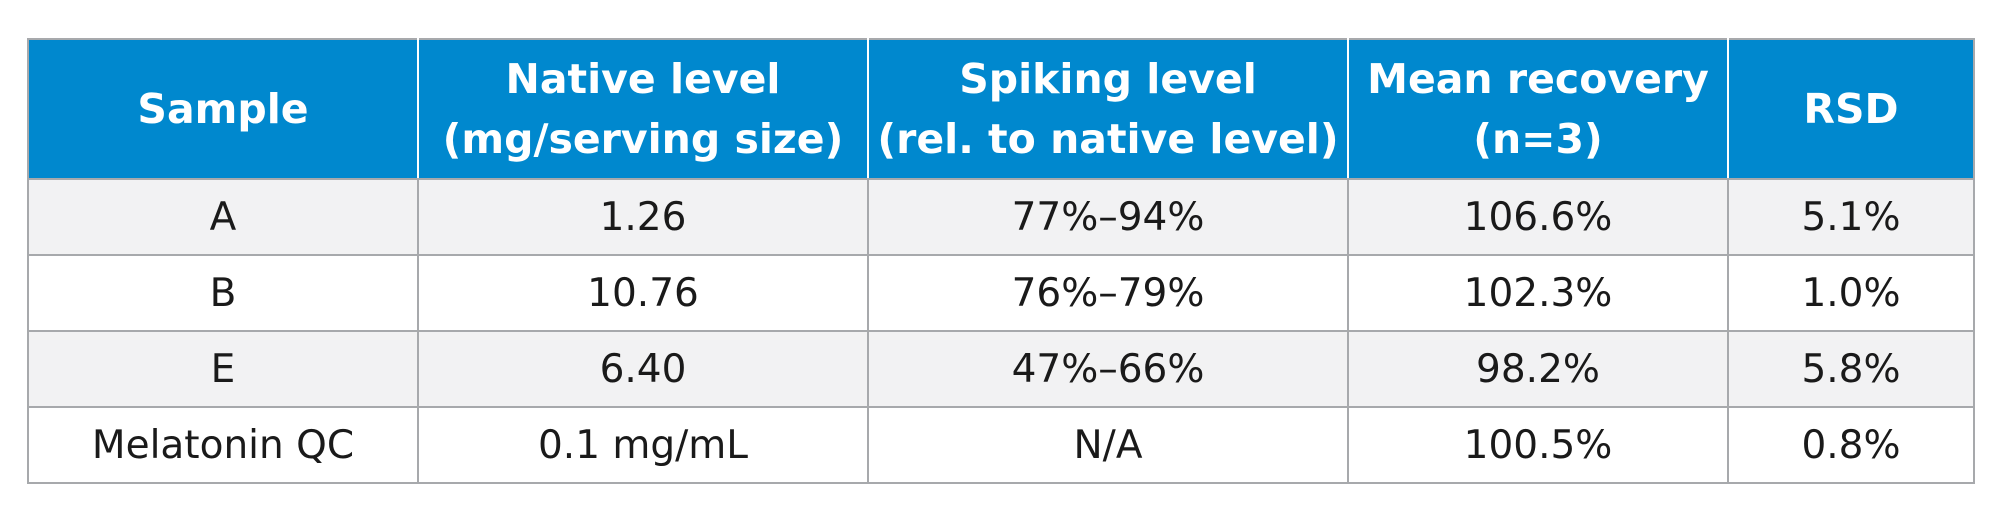 The image size is (2000, 525). What do you see at coordinates (643, 109) in the screenshot?
I see `header-native-level: Native level (mg/serving size)` at bounding box center [643, 109].